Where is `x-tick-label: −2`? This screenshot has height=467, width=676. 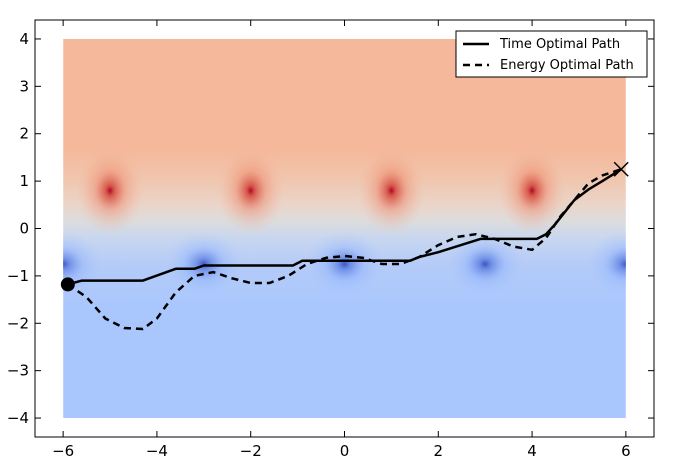 x-tick-label: −2 is located at coordinates (251, 451).